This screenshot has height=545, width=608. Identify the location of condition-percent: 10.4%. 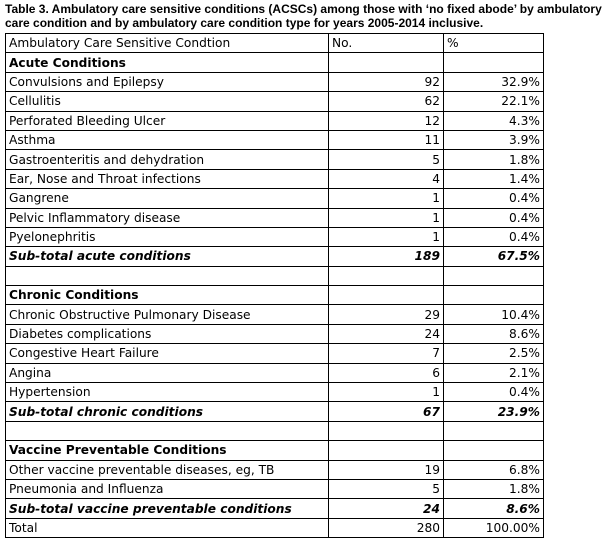
(493, 314).